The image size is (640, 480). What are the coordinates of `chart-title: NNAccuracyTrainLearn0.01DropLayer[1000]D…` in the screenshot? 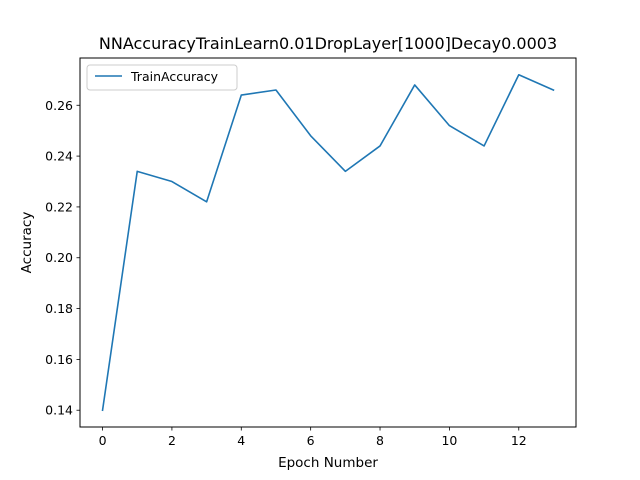 It's located at (328, 43).